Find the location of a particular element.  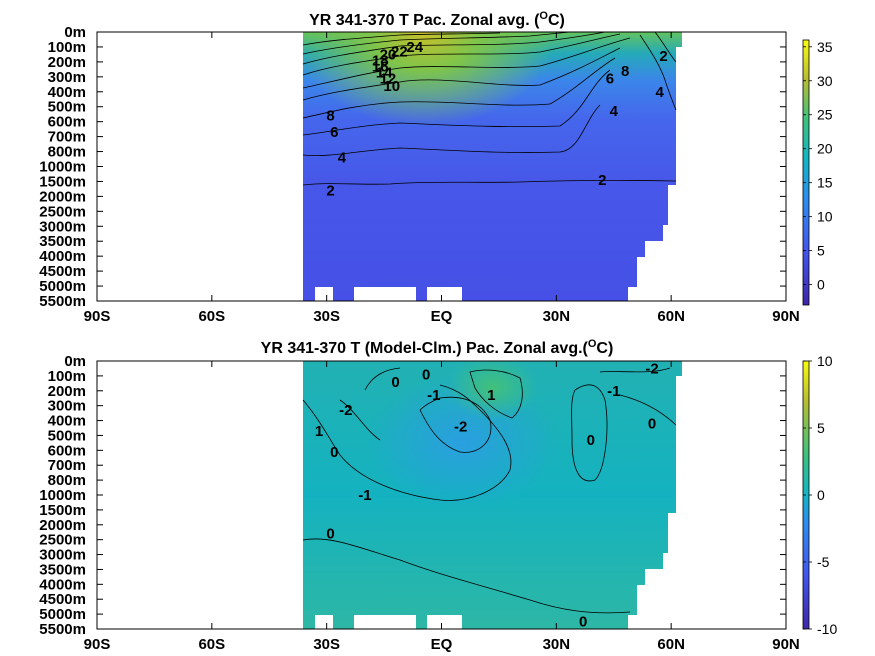

contour-label: 24 is located at coordinates (414, 47).